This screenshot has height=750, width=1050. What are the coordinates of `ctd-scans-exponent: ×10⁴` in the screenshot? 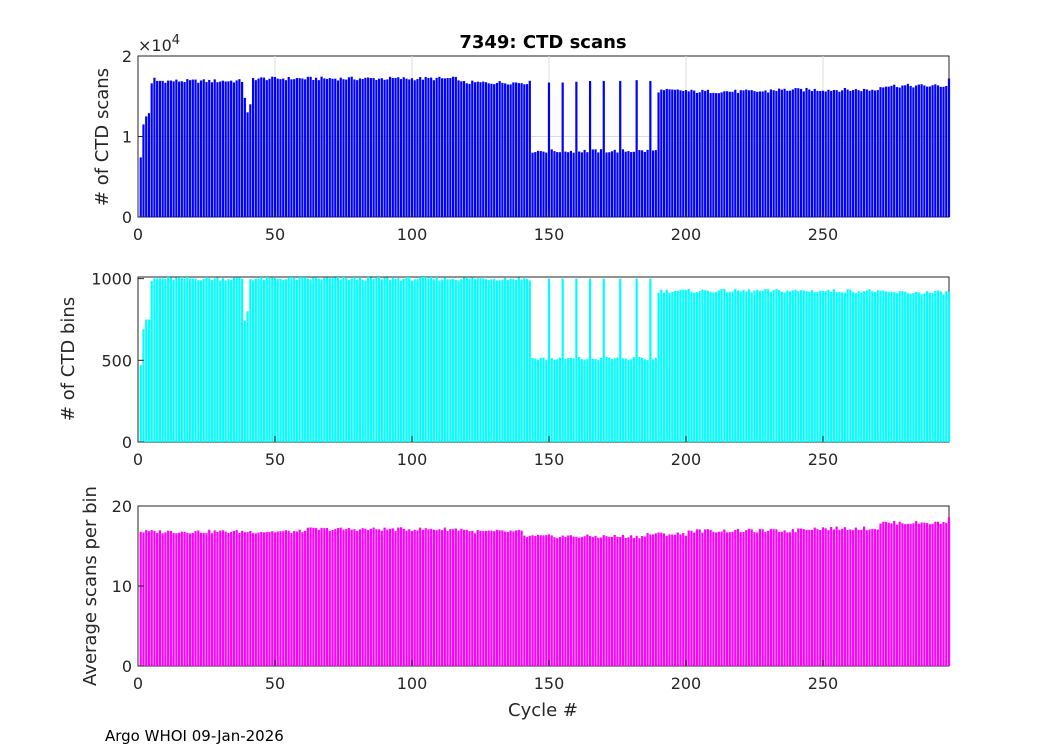 It's located at (159, 44).